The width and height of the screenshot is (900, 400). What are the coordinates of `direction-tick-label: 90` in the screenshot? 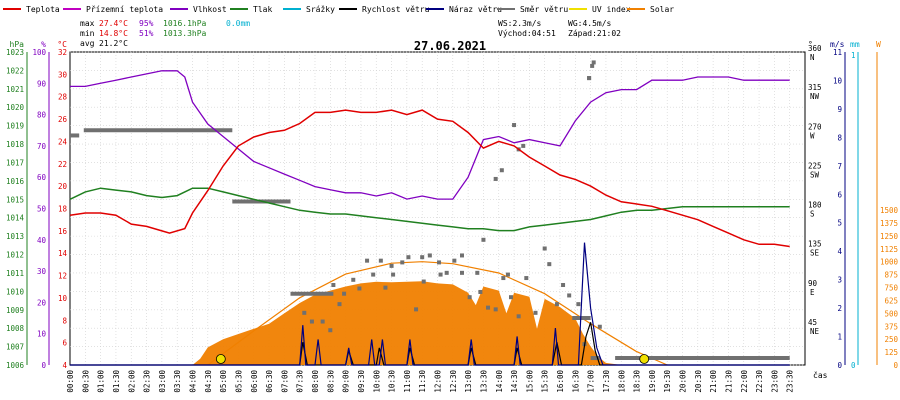 It's located at (813, 283).